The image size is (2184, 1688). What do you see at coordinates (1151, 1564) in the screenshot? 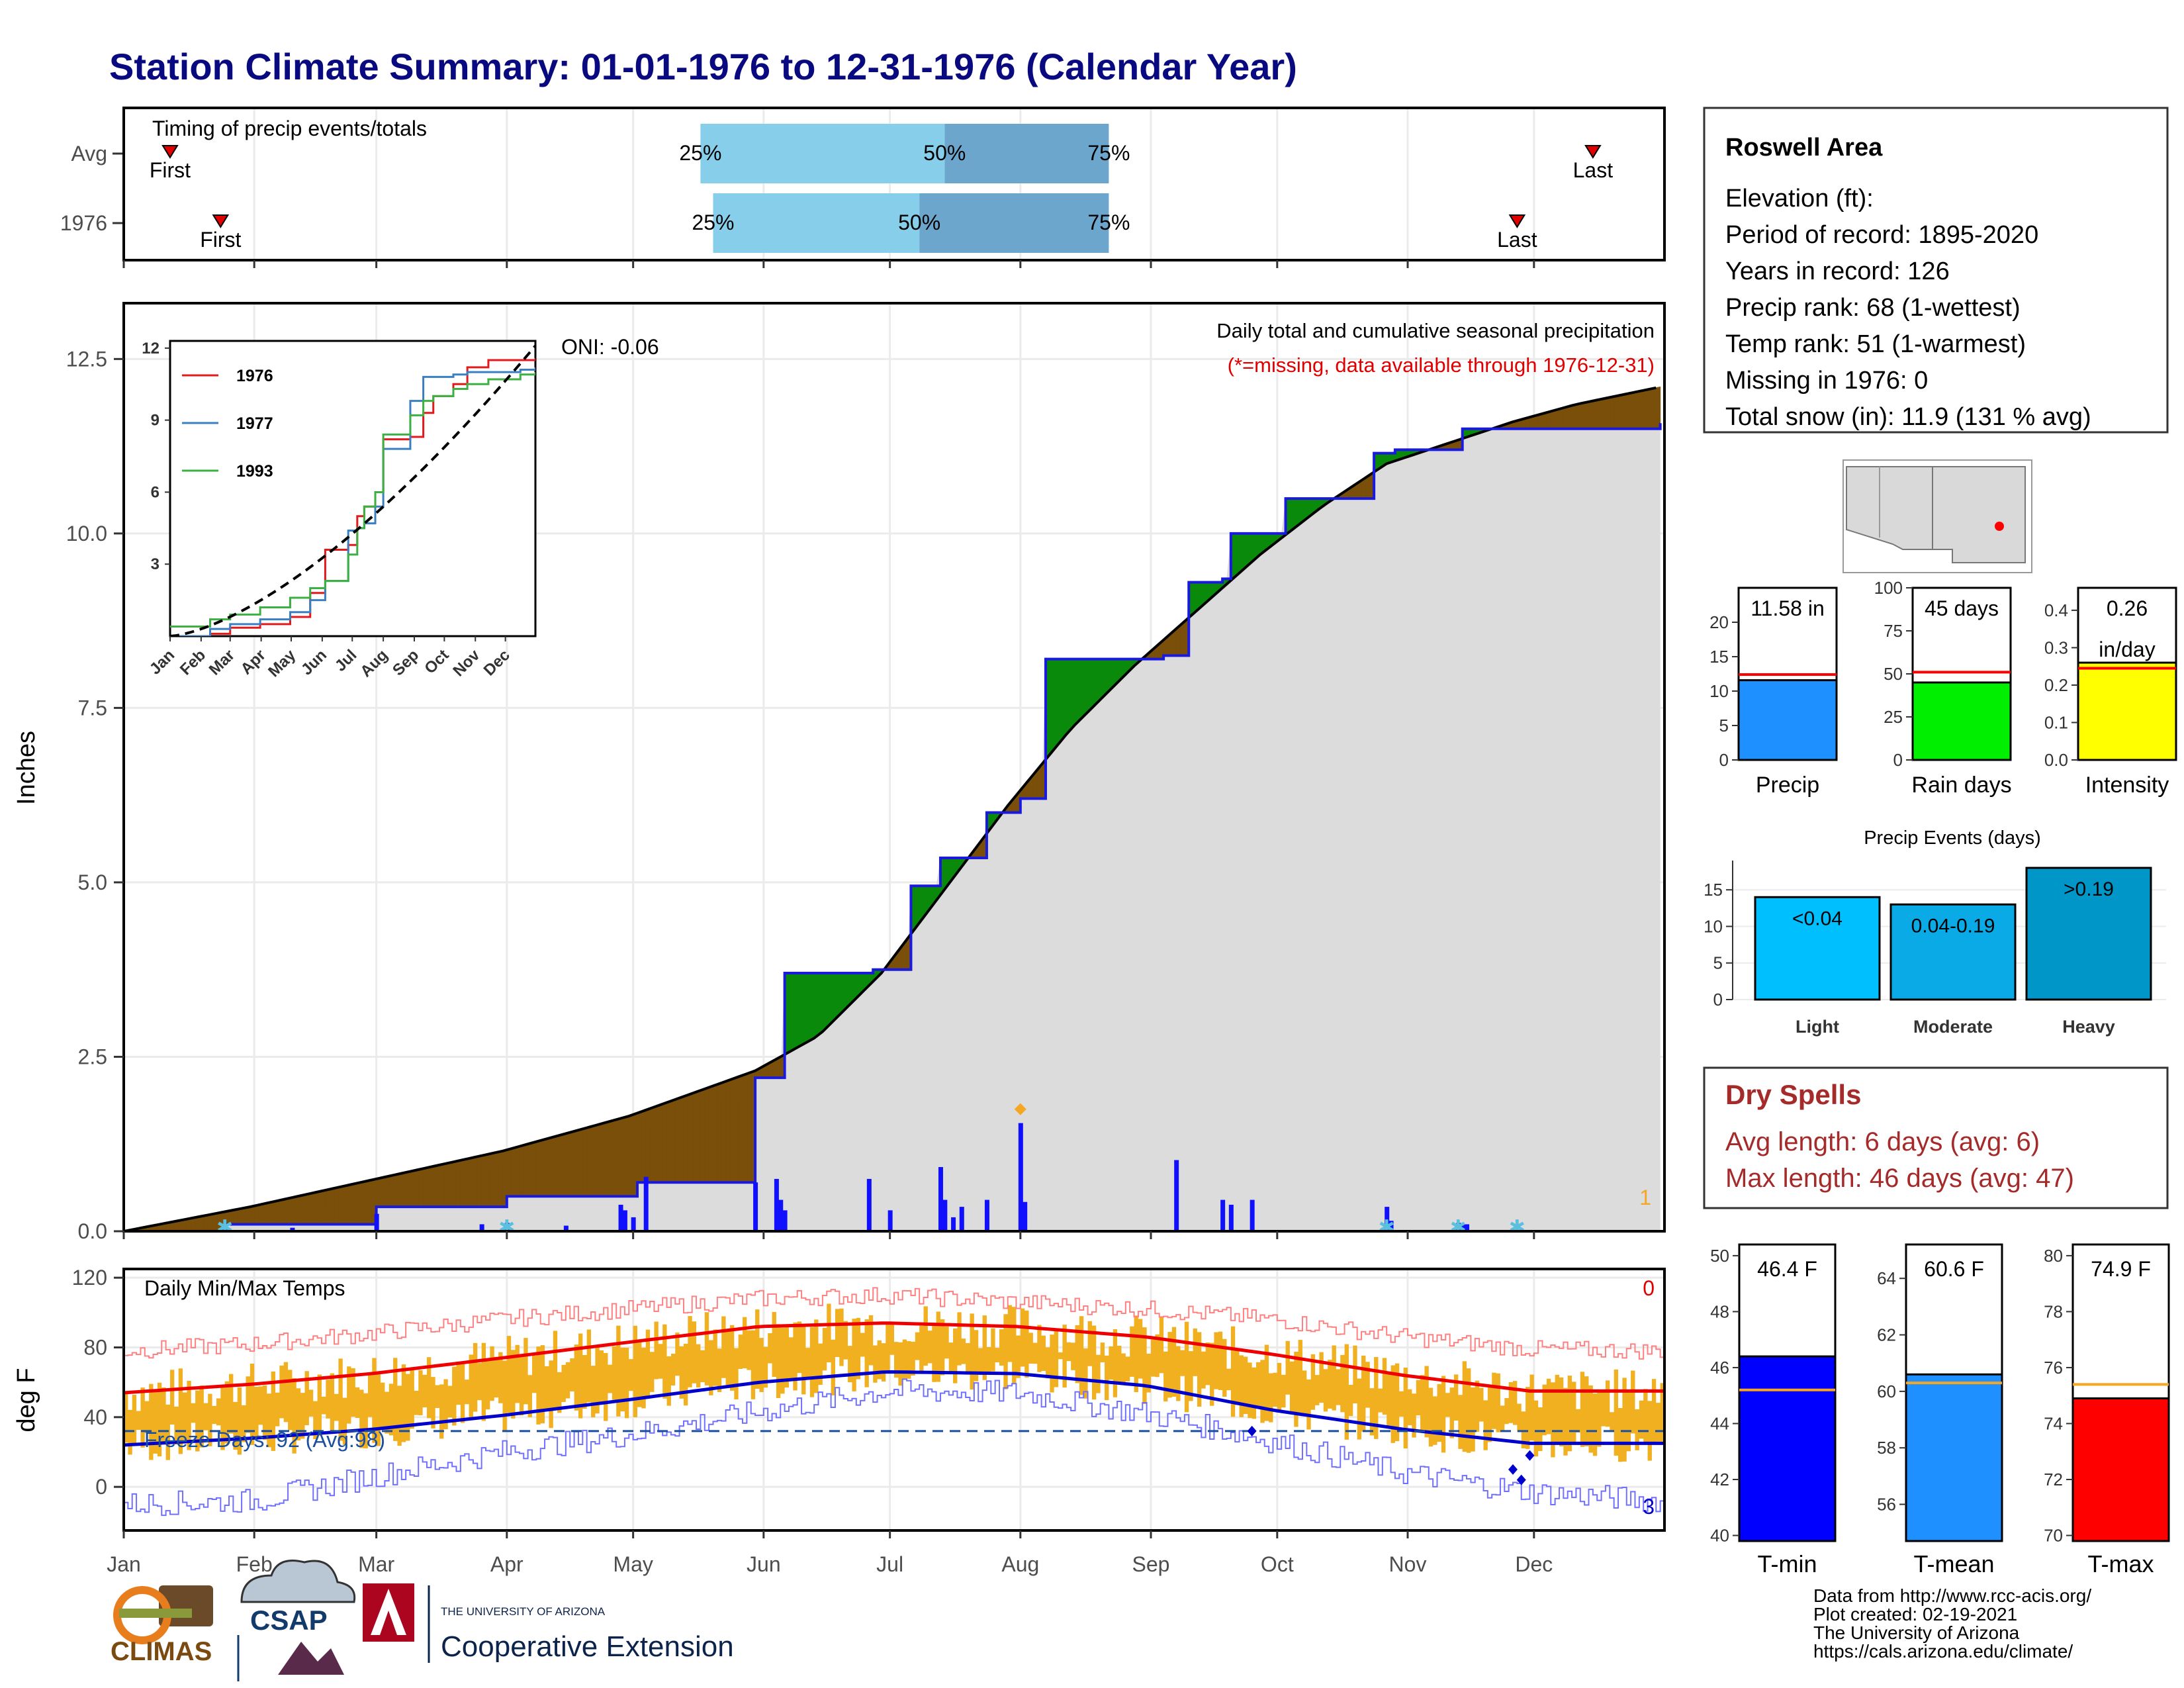
I see `month-label: Sep` at bounding box center [1151, 1564].